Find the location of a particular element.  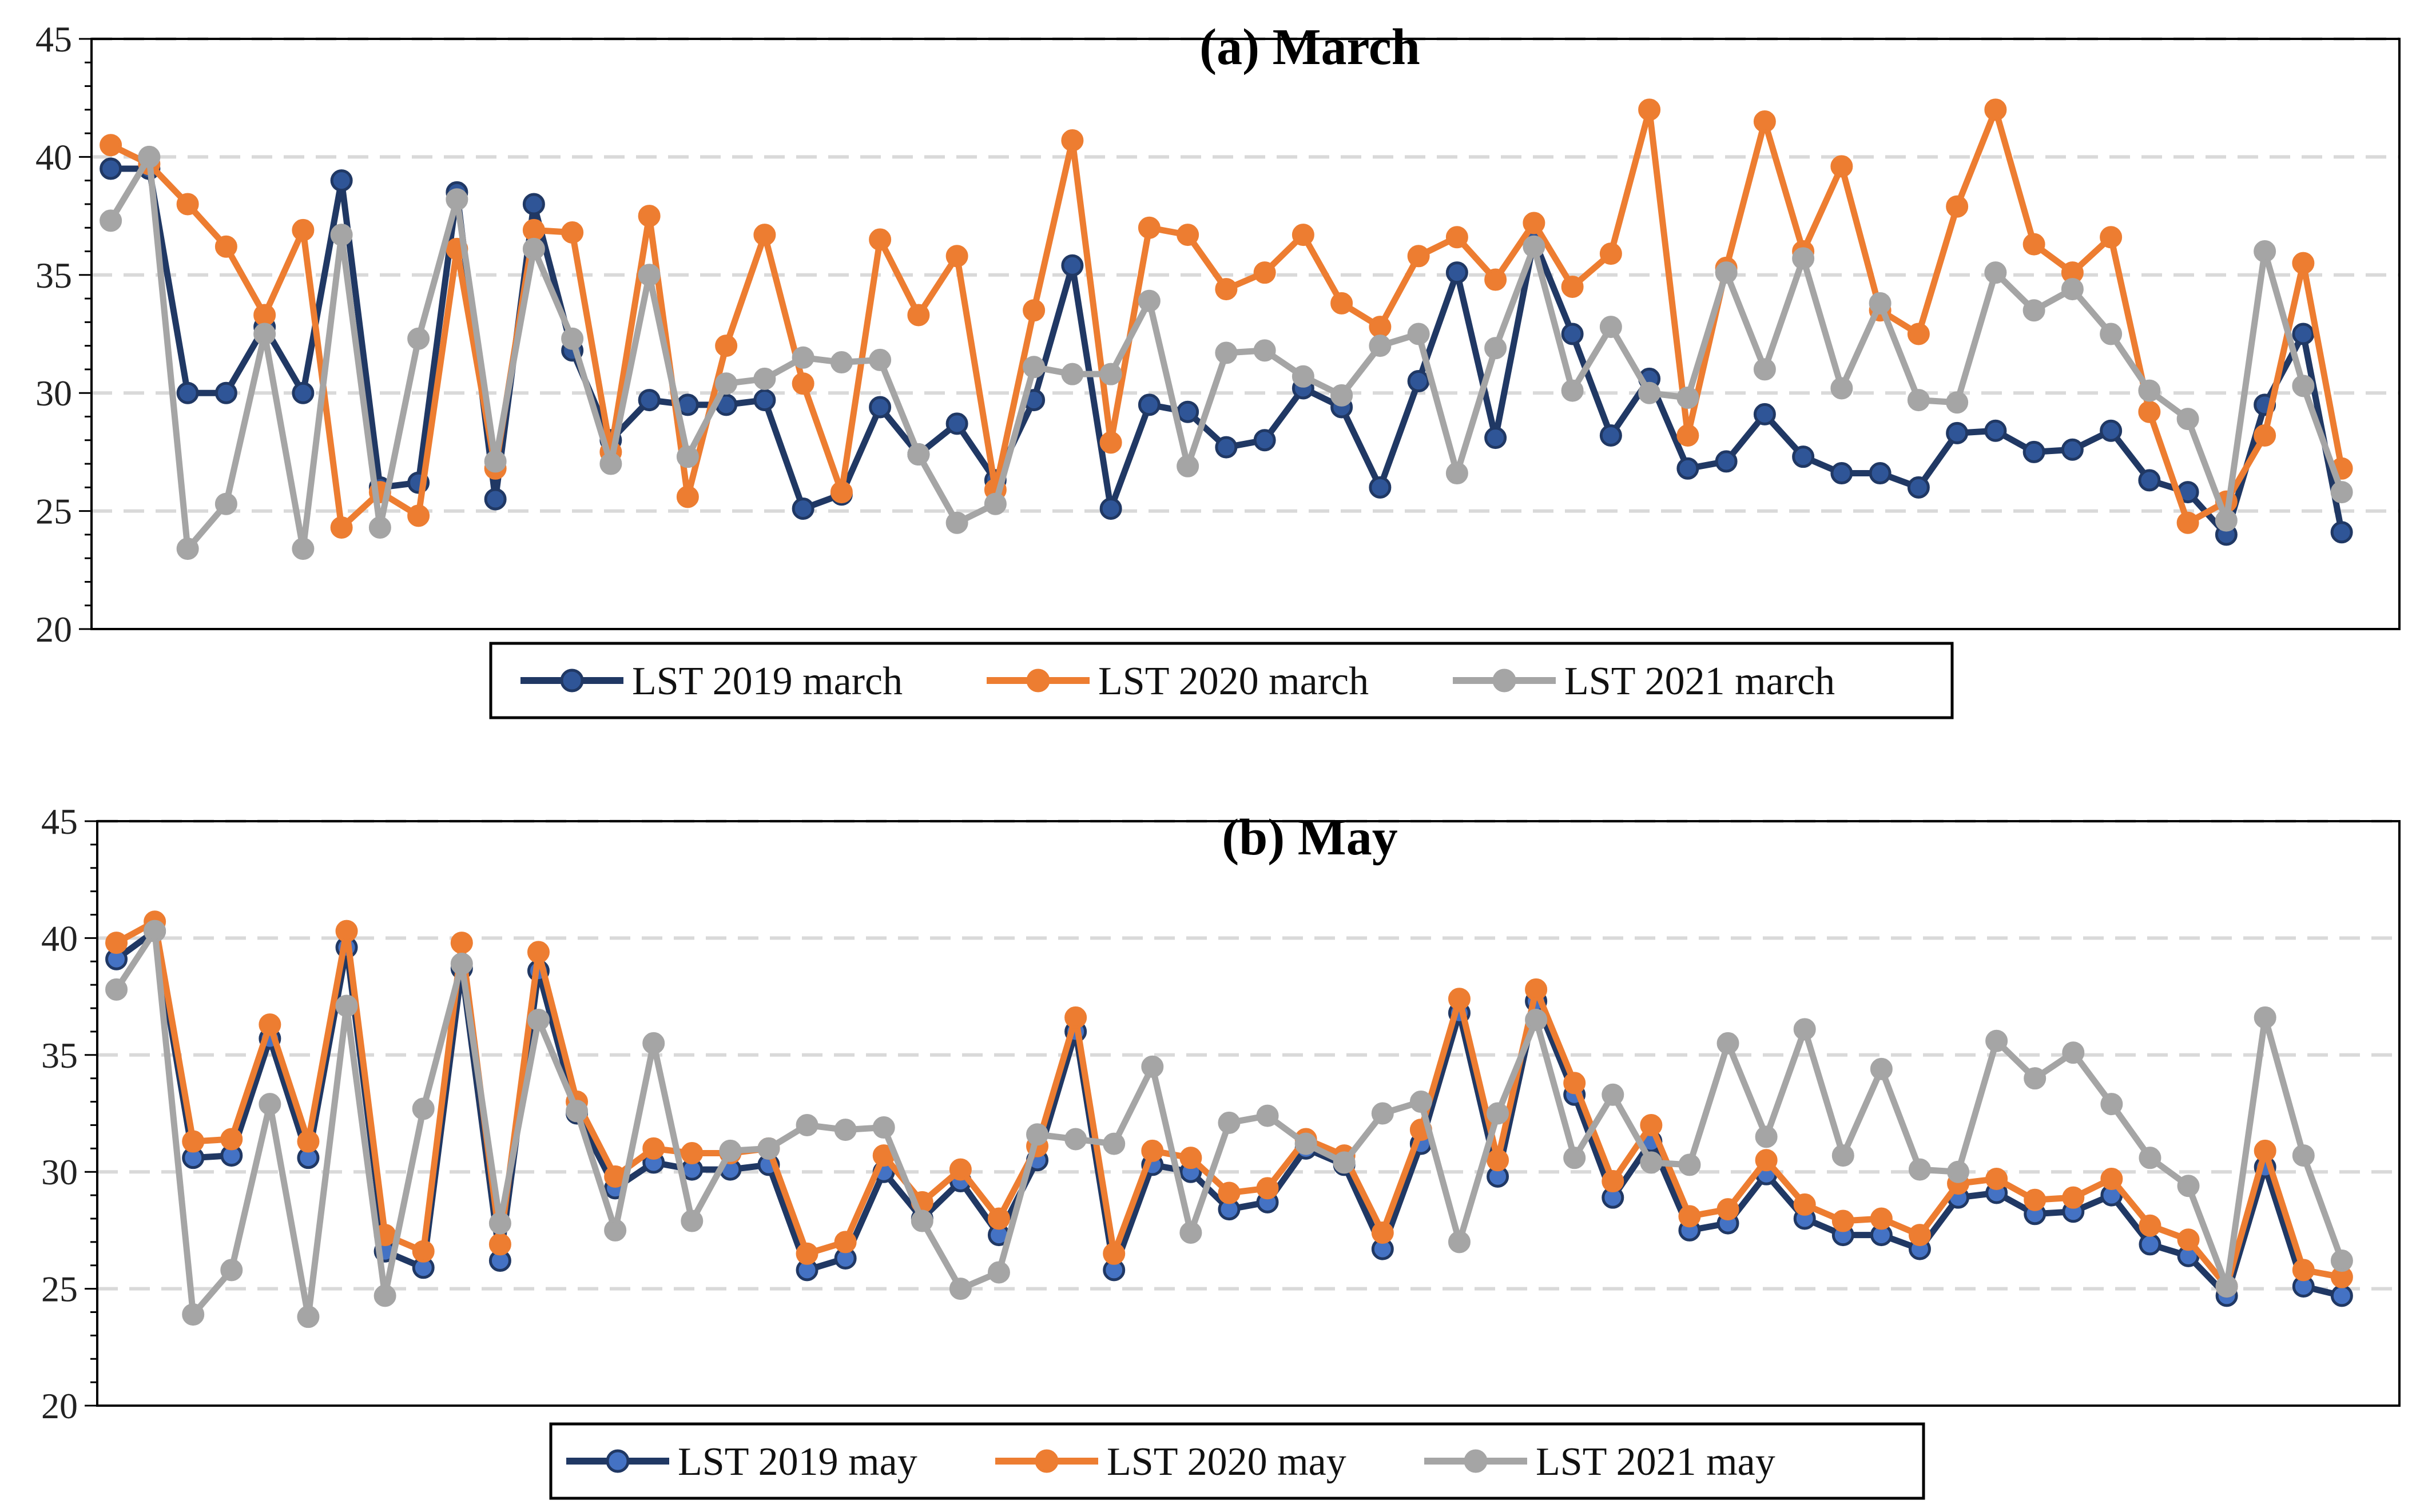

legend-label: LST 2021 may is located at coordinates (1656, 1462).